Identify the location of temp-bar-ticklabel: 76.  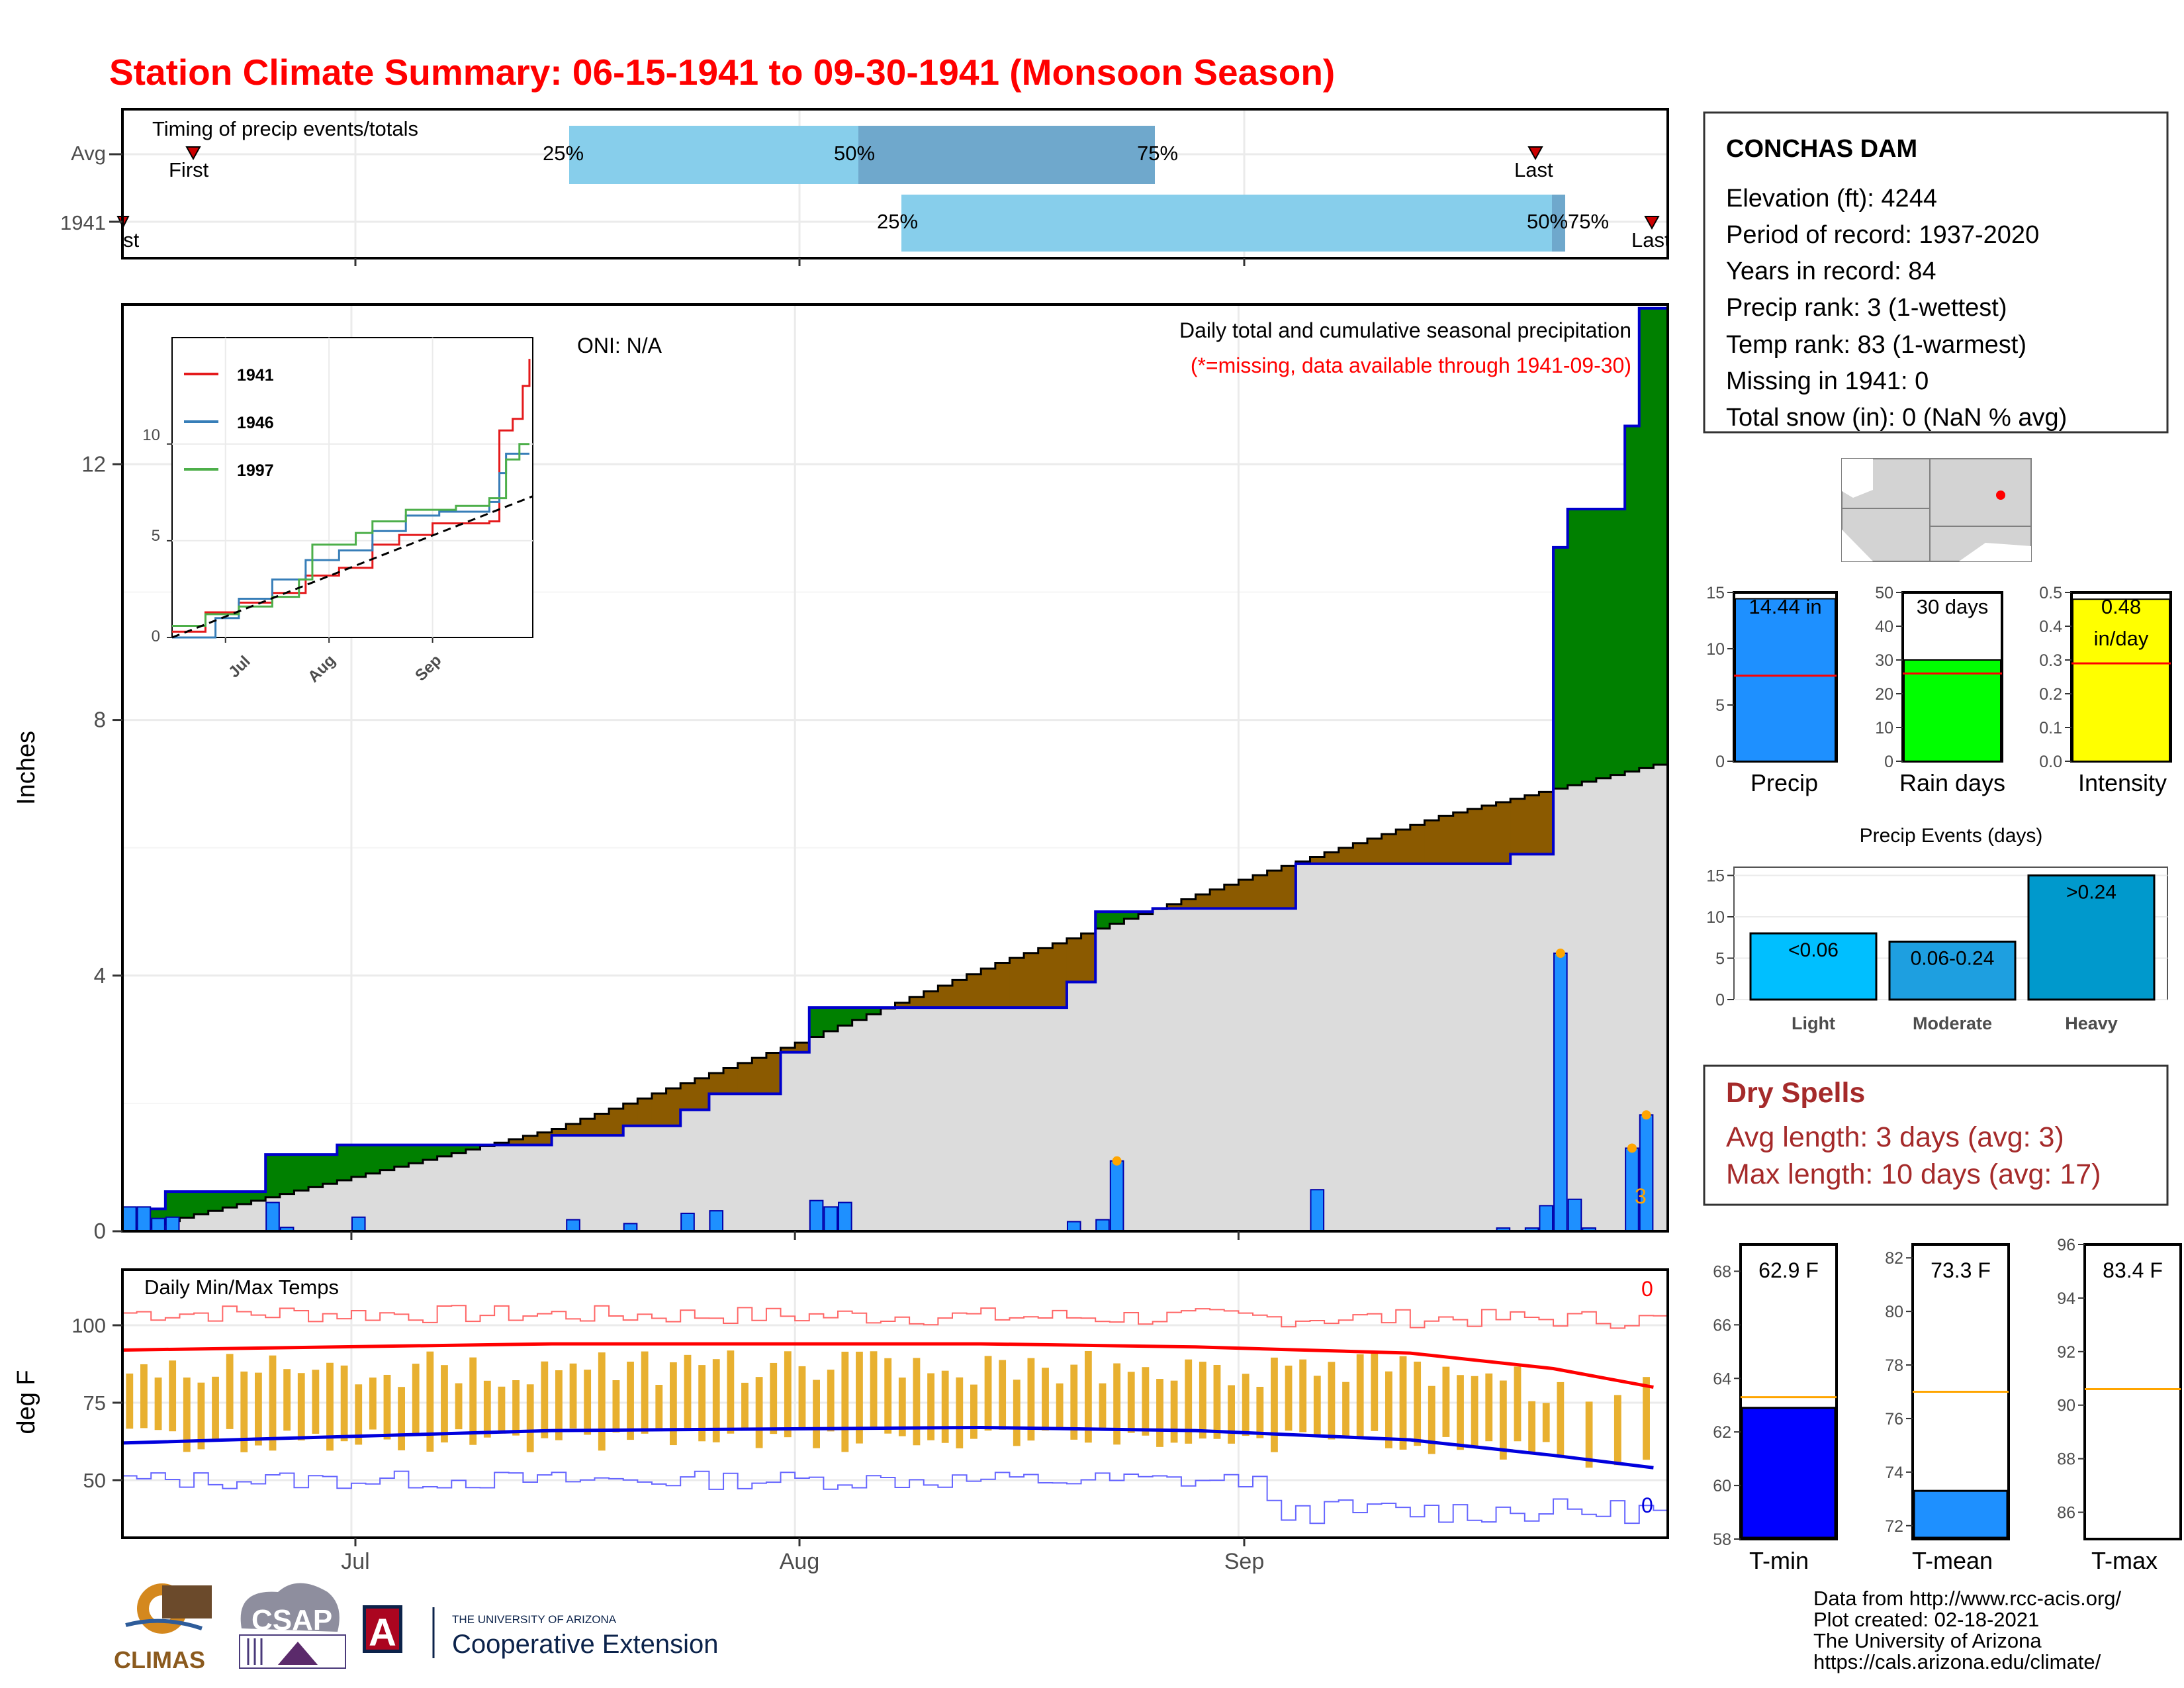
(1894, 1419).